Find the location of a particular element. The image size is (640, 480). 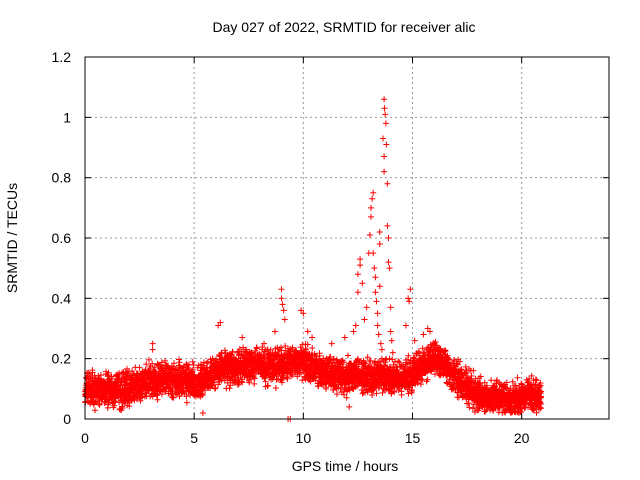

x-tick-label: 20 is located at coordinates (522, 438).